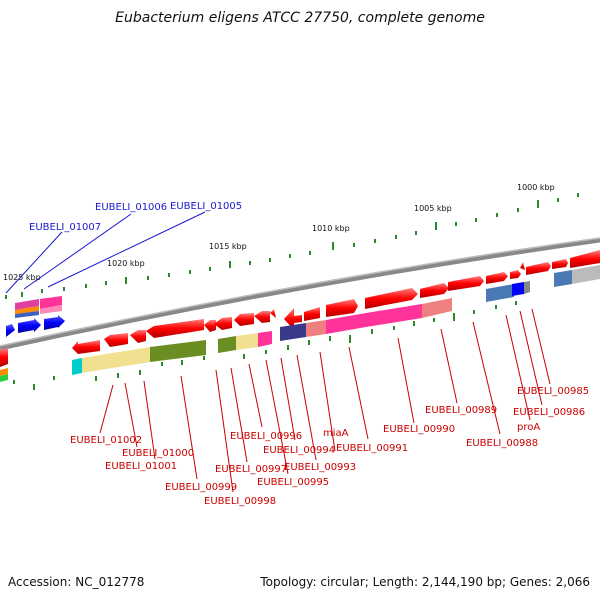 This screenshot has width=600, height=600. What do you see at coordinates (502, 443) in the screenshot?
I see `gene-label-eubeli-00988: EUBELI_00988` at bounding box center [502, 443].